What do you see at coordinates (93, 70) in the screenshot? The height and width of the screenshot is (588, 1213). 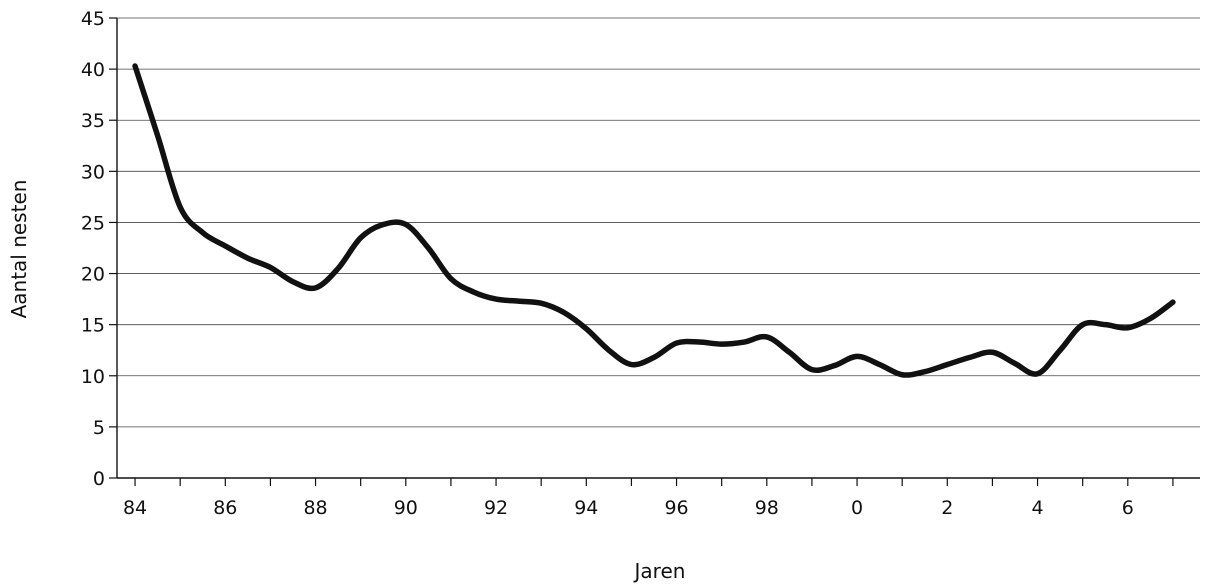 I see `y-tick-label: 40` at bounding box center [93, 70].